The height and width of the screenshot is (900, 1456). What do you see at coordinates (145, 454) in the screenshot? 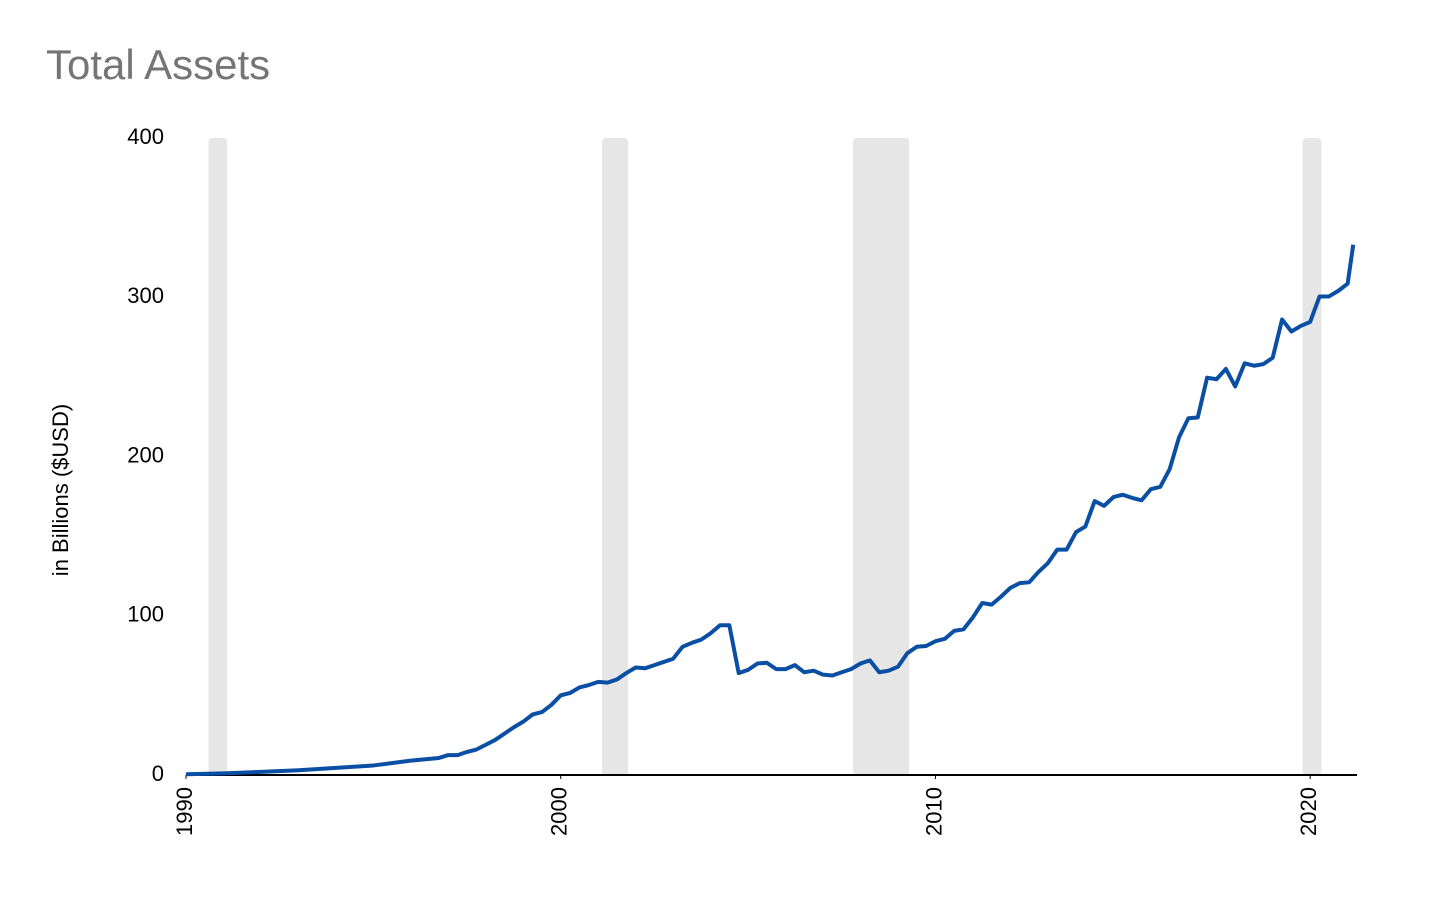
I see `y-tick-label: 200` at bounding box center [145, 454].